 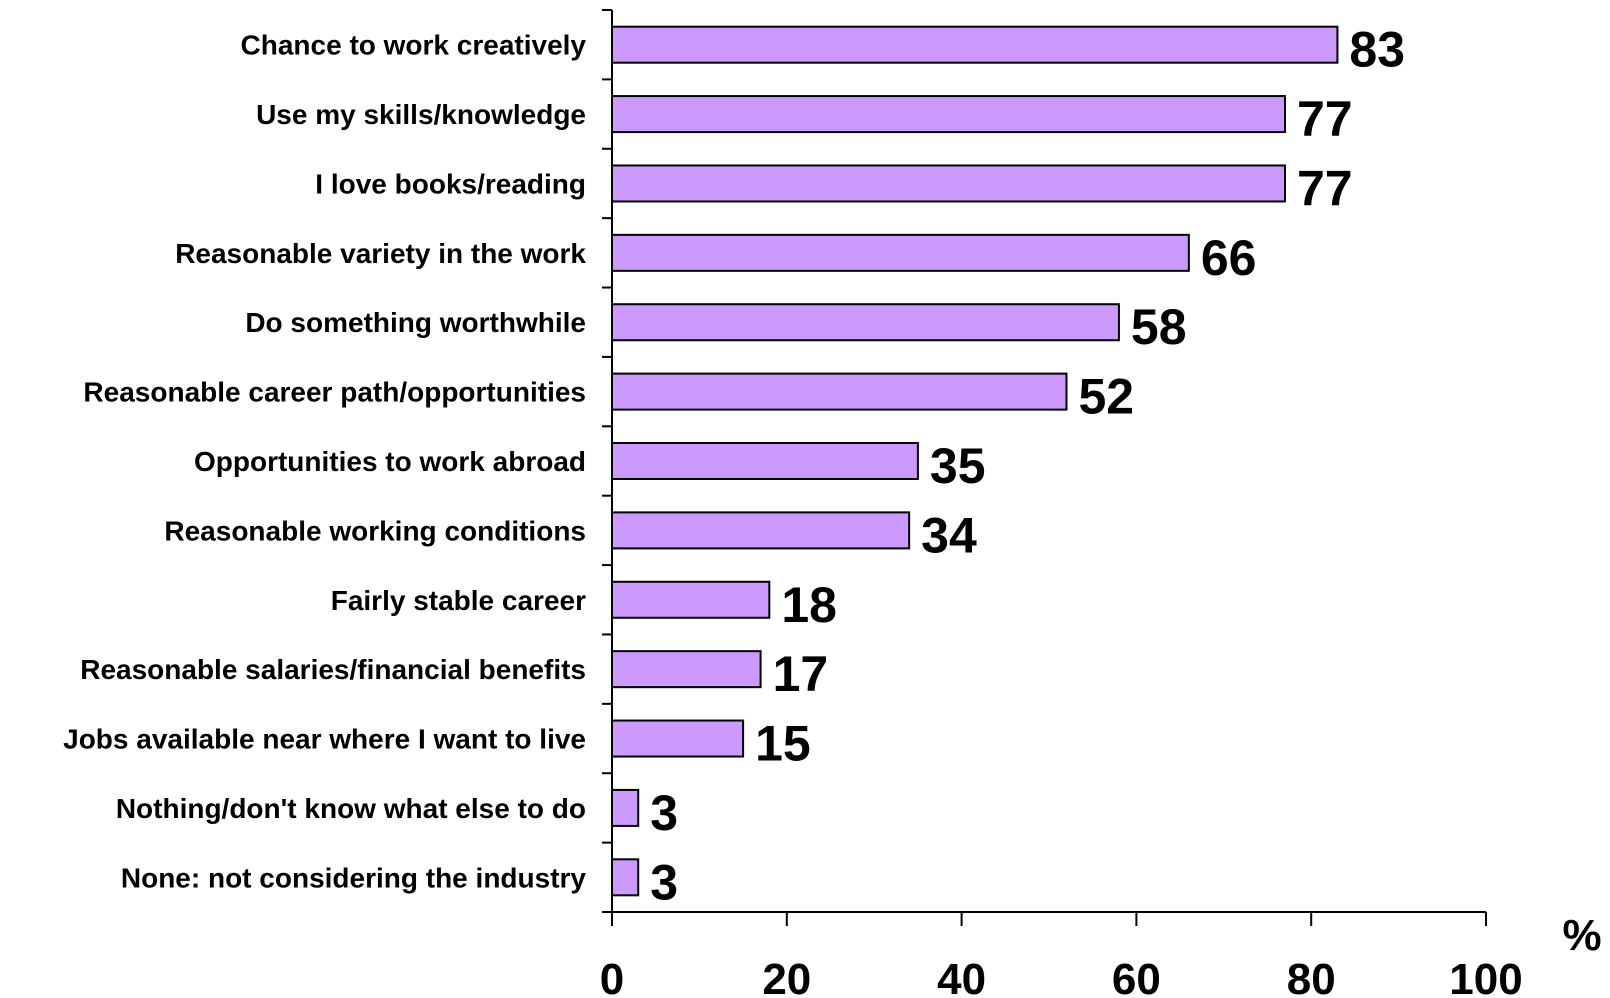 What do you see at coordinates (612, 976) in the screenshot?
I see `x-tick-label: 0` at bounding box center [612, 976].